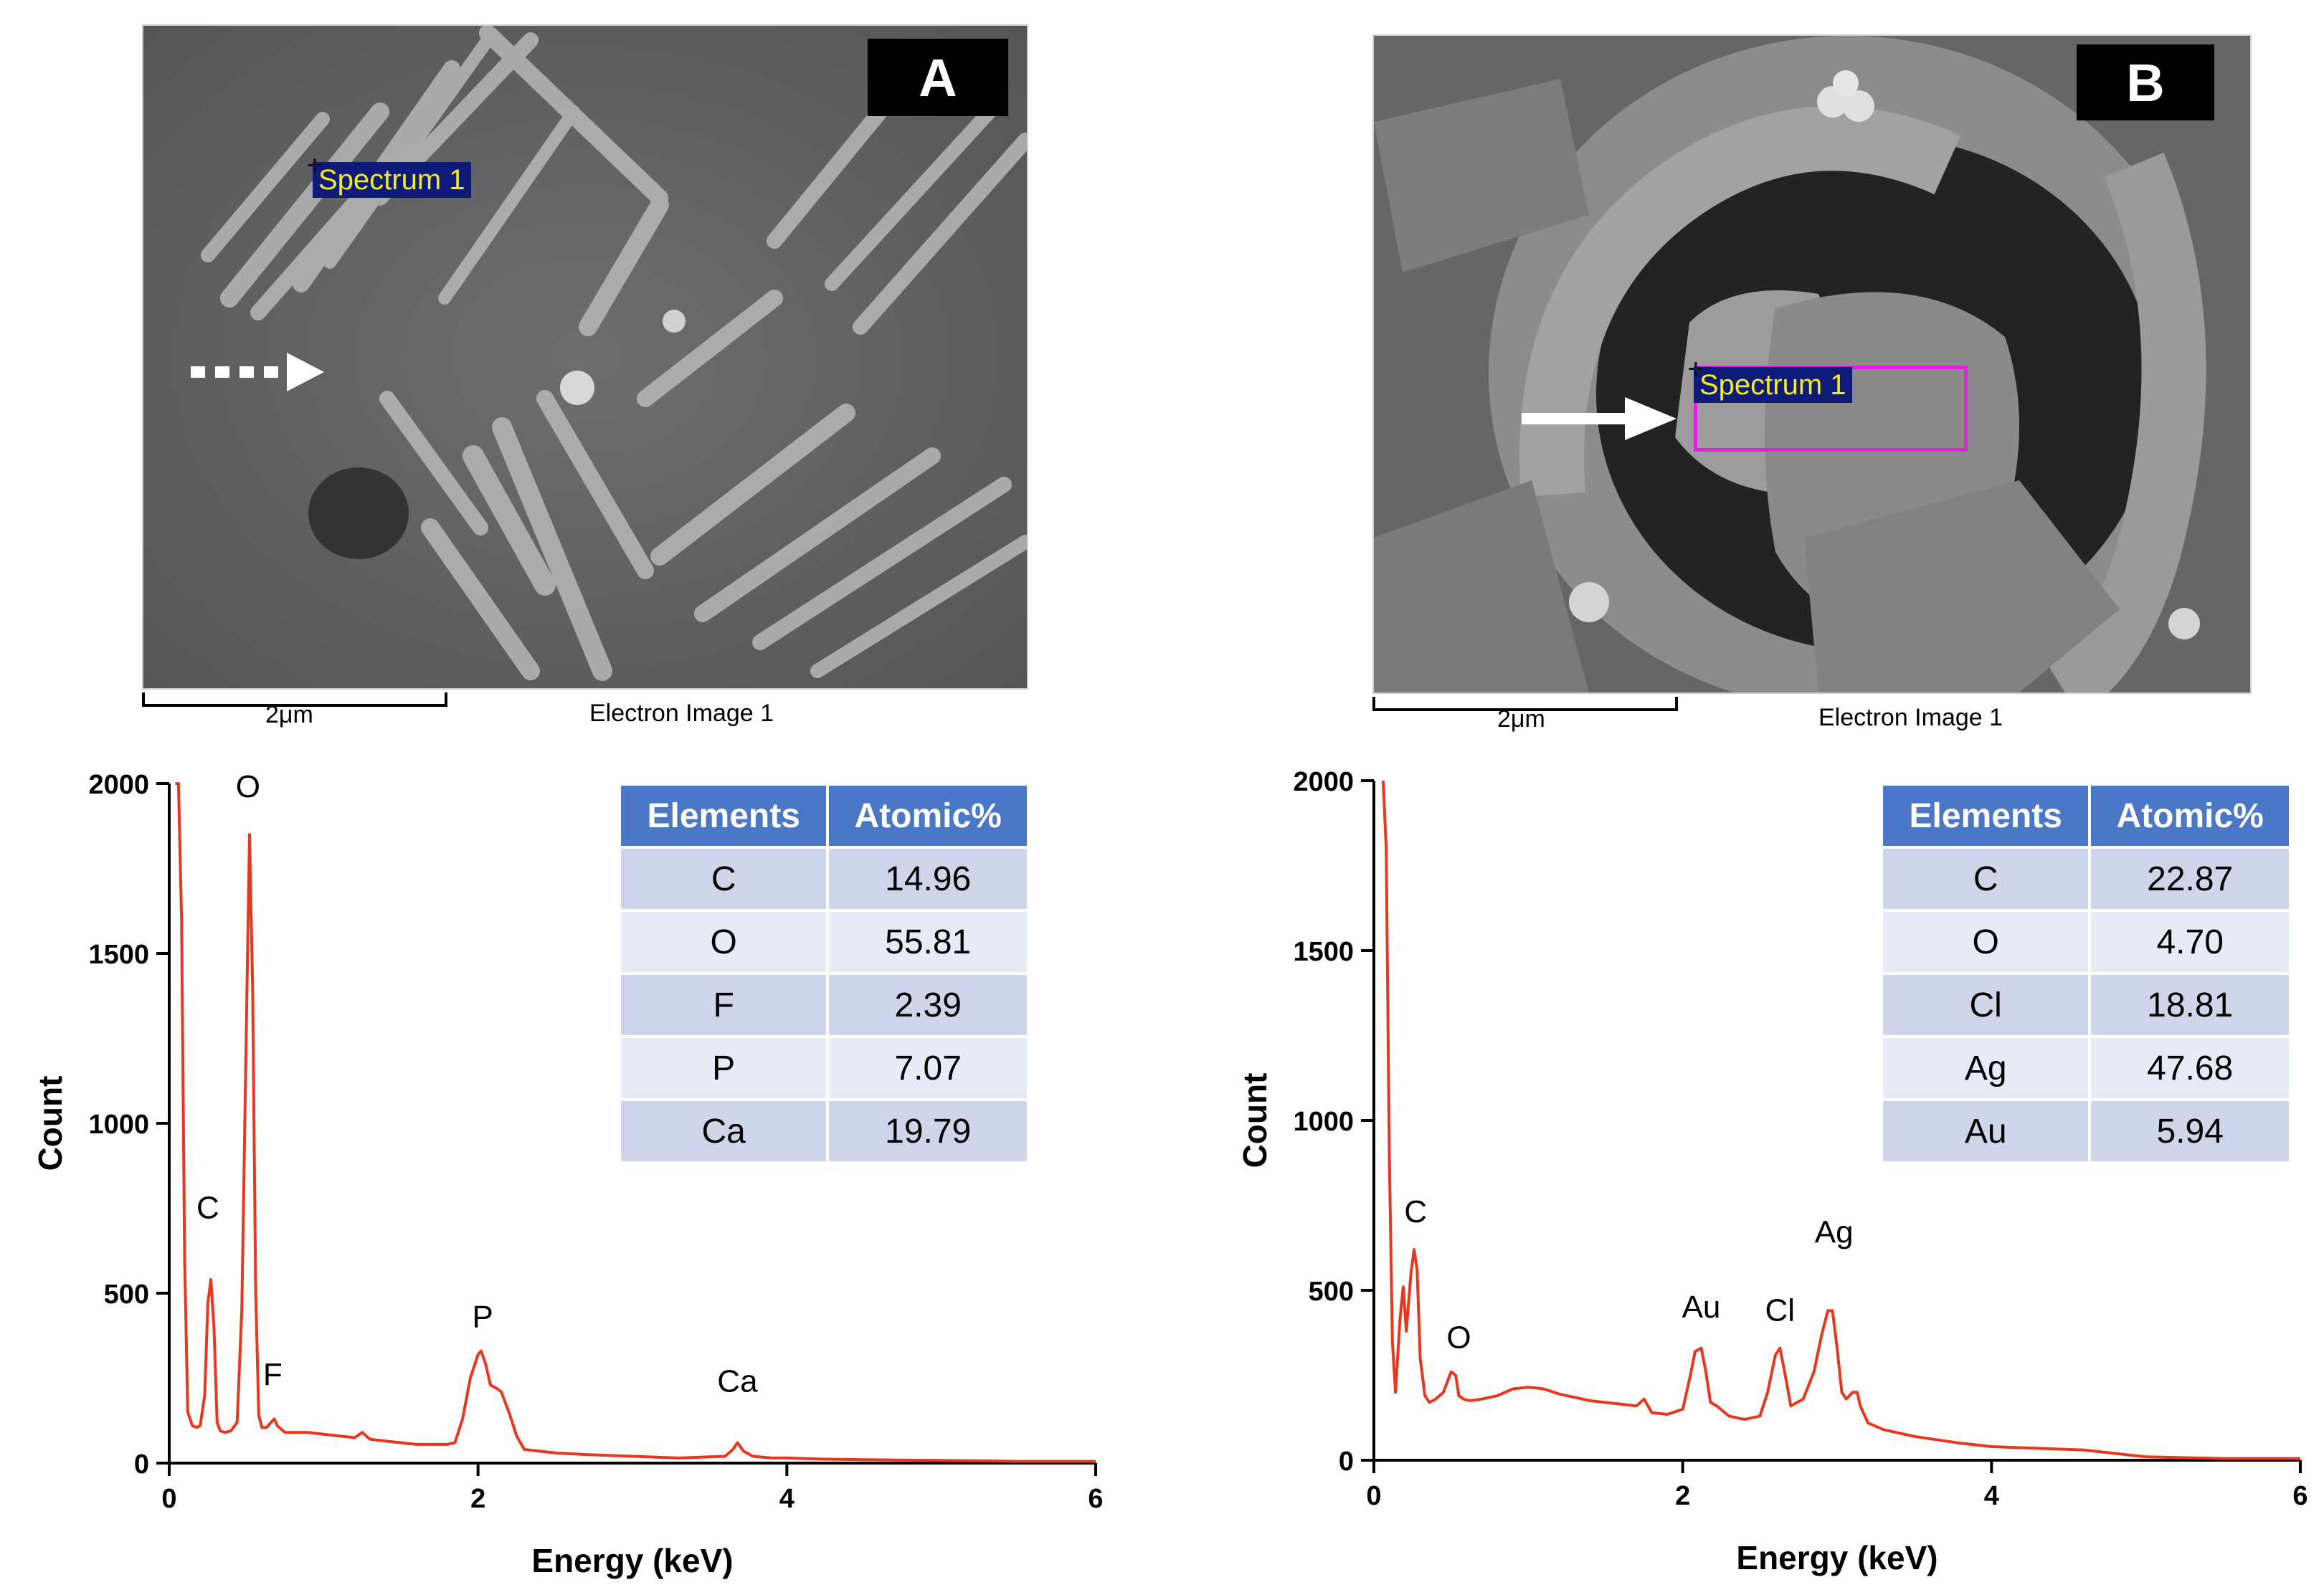  I want to click on table-row: C 14.96, so click(823, 879).